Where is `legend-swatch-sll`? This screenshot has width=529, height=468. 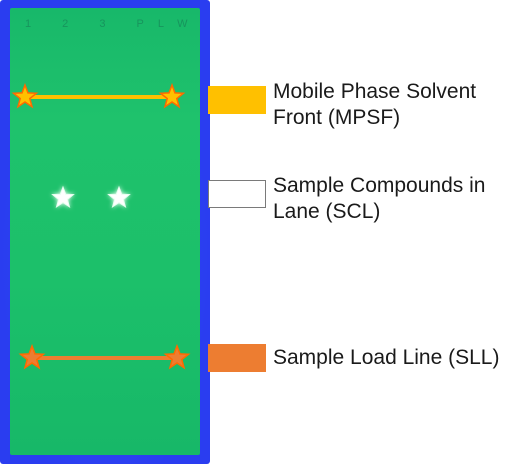 legend-swatch-sll is located at coordinates (237, 358).